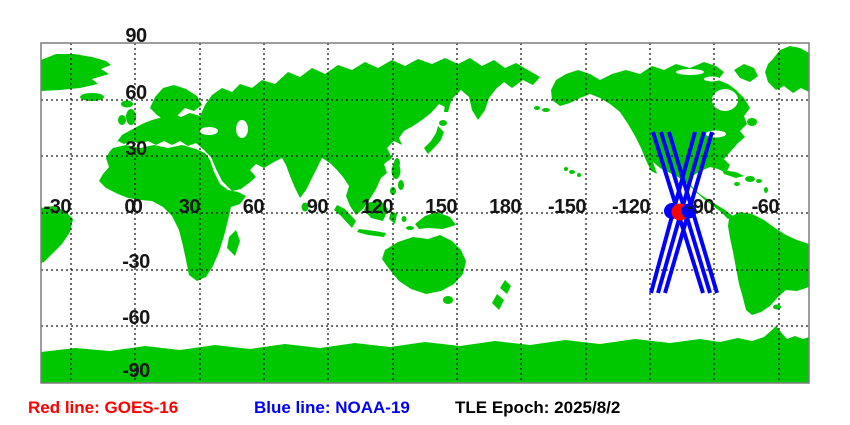 This screenshot has height=425, width=850. Describe the element at coordinates (631, 207) in the screenshot. I see `lon-label-neg120: -120` at that location.